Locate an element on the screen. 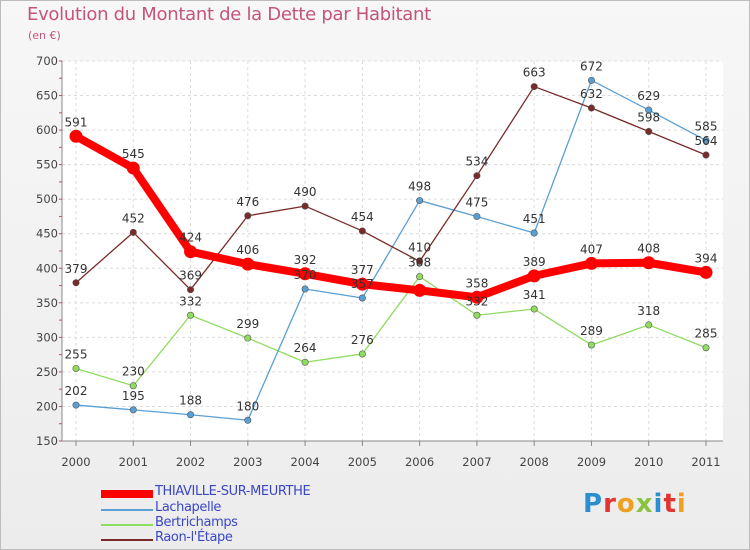  y-tick-label: 250 is located at coordinates (47, 372).